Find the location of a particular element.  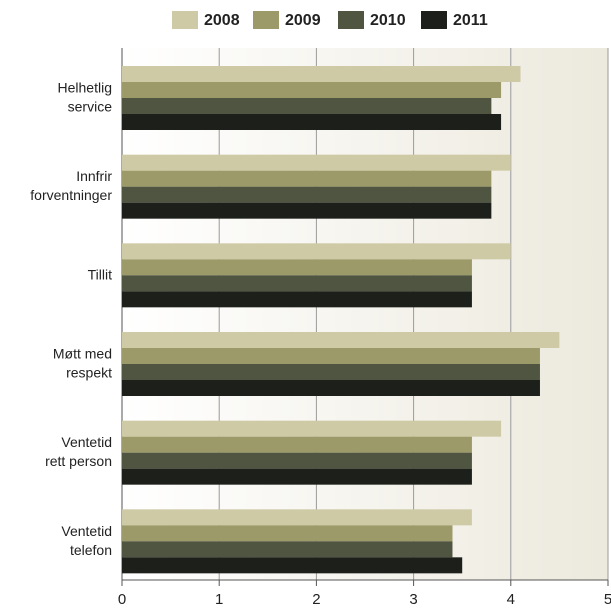

x-tick-label: 5 is located at coordinates (607, 599).